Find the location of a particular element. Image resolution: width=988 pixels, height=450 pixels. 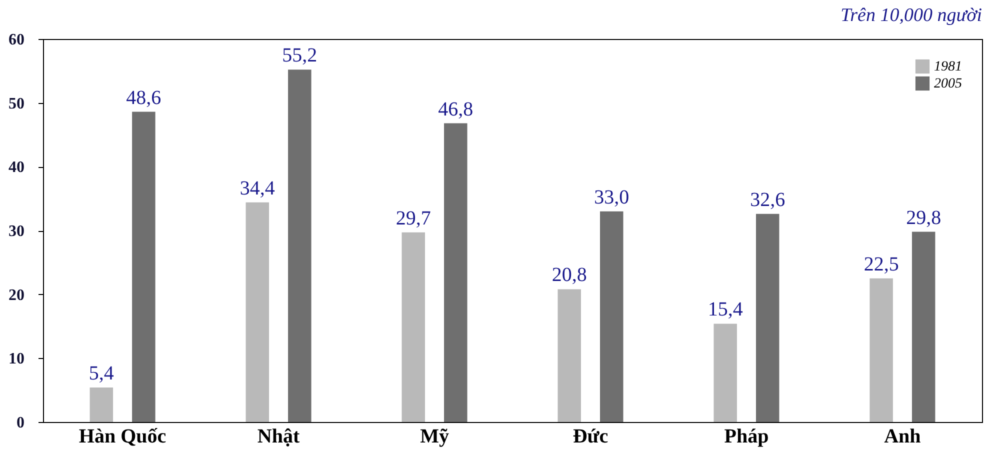

legend-label: 1981 is located at coordinates (948, 67).